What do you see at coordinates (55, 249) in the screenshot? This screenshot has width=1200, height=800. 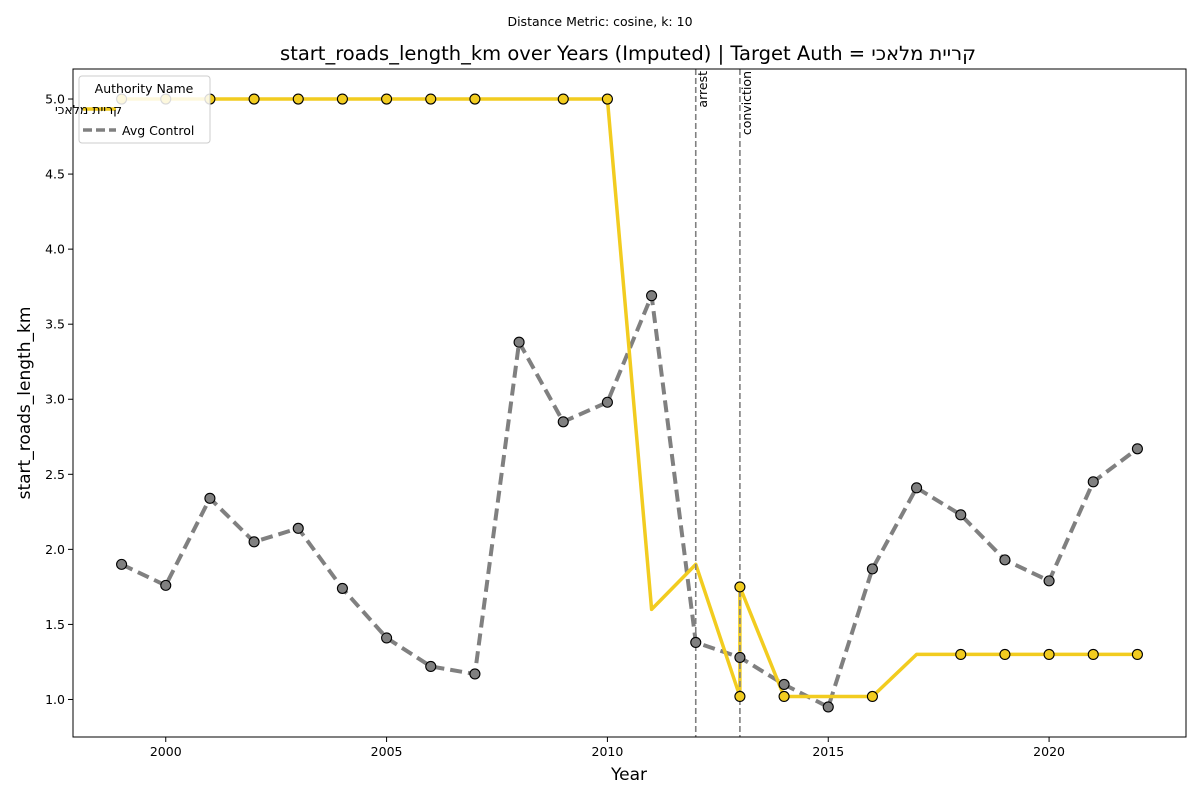 I see `y-tick-label: 4.0` at bounding box center [55, 249].